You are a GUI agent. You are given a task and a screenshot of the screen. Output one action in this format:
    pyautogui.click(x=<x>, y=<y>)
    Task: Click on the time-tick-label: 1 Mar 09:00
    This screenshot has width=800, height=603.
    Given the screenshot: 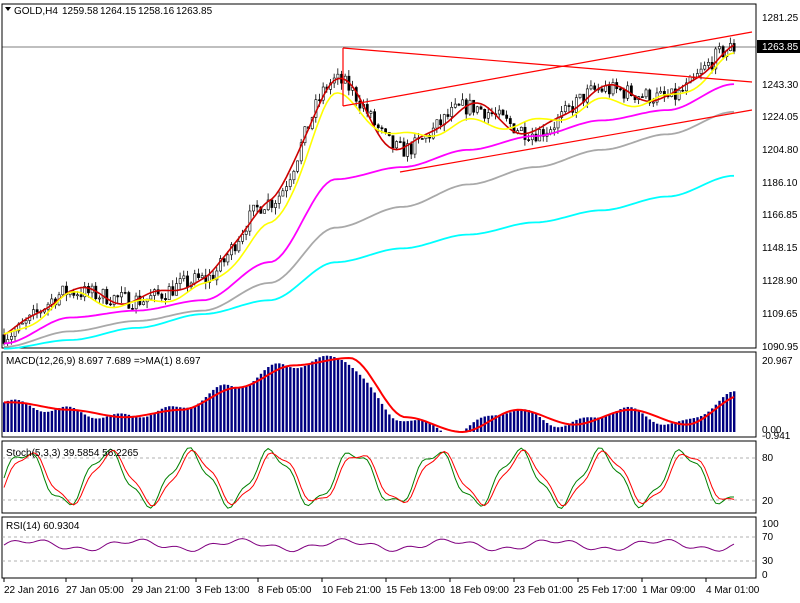 What is the action you would take?
    pyautogui.click(x=669, y=590)
    